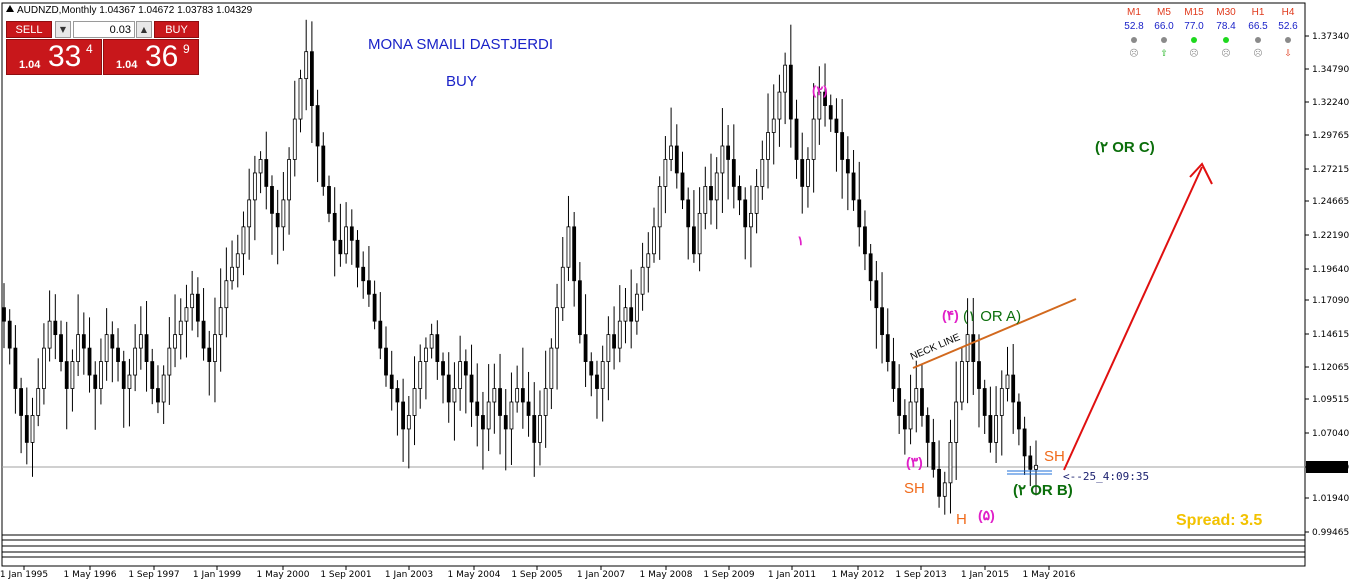 The width and height of the screenshot is (1350, 588). Describe the element at coordinates (1194, 26) in the screenshot. I see `indicator-value: 77.0` at that location.